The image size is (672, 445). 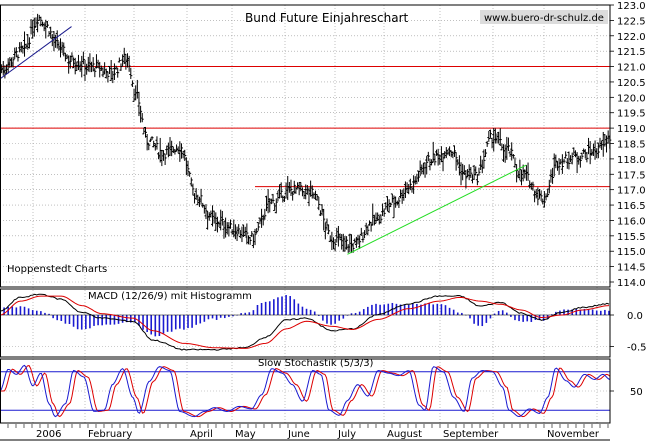 I want to click on macd-line-signal, so click(x=305, y=322).